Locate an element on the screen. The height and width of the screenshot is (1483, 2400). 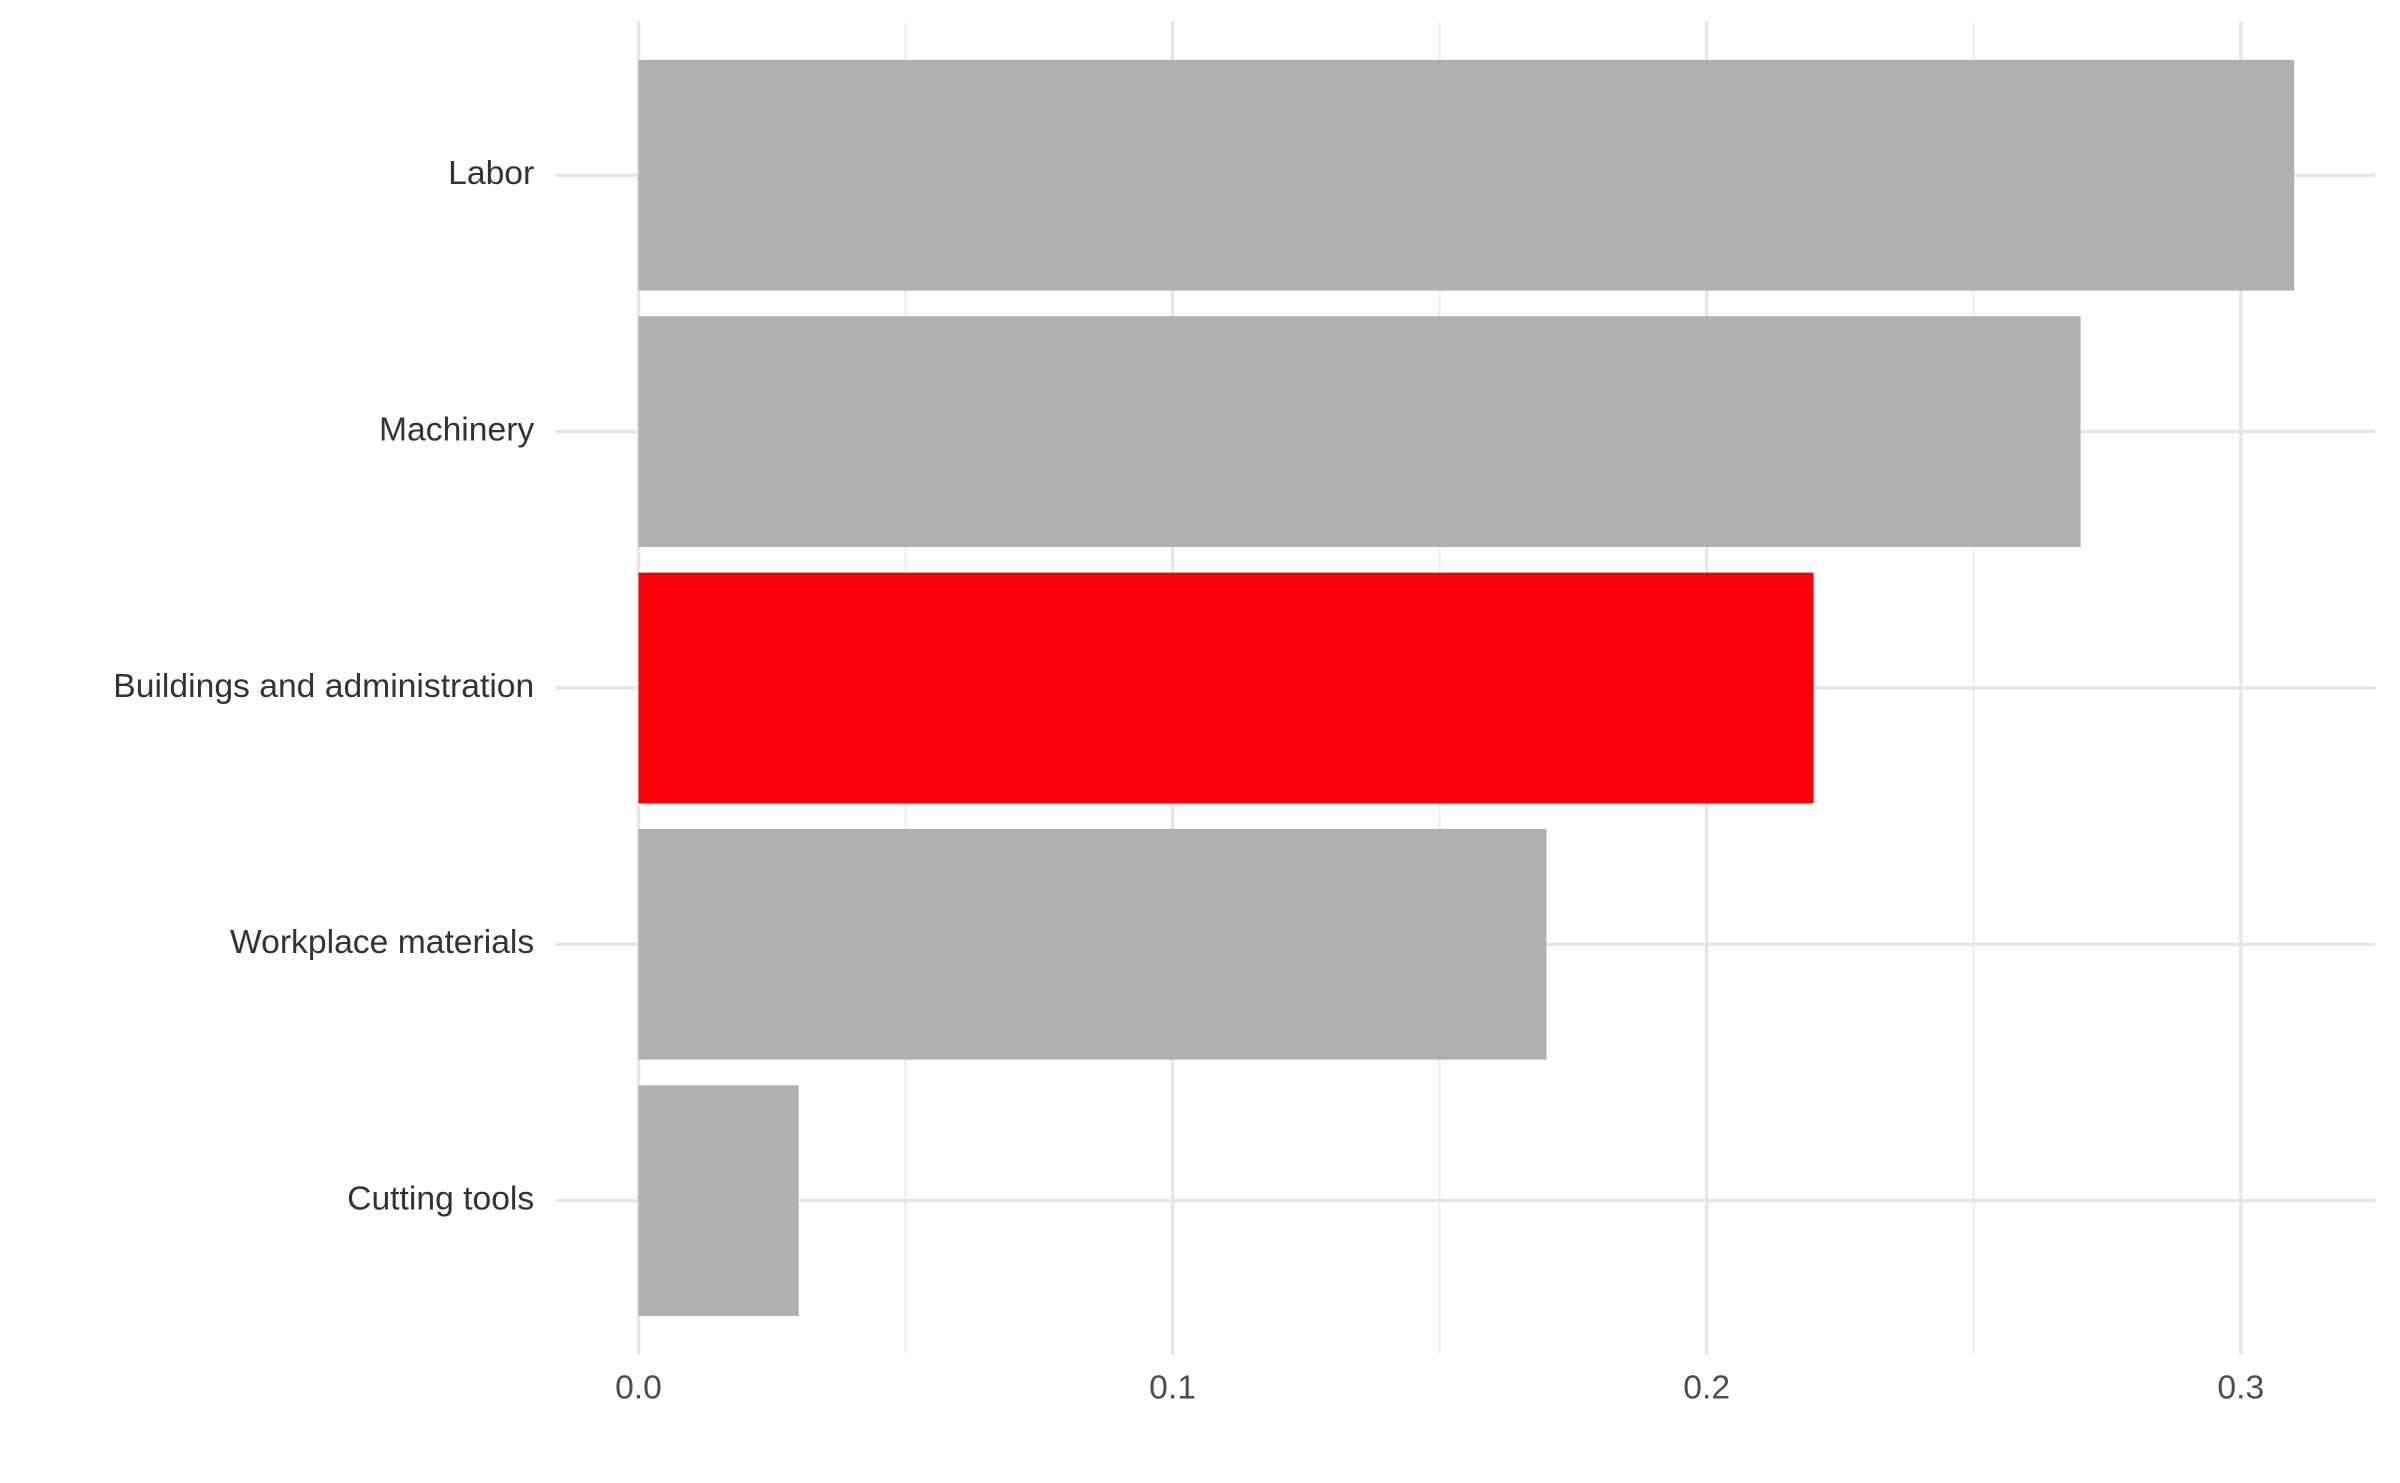
x-tick-label: 0.1 is located at coordinates (1172, 1388).